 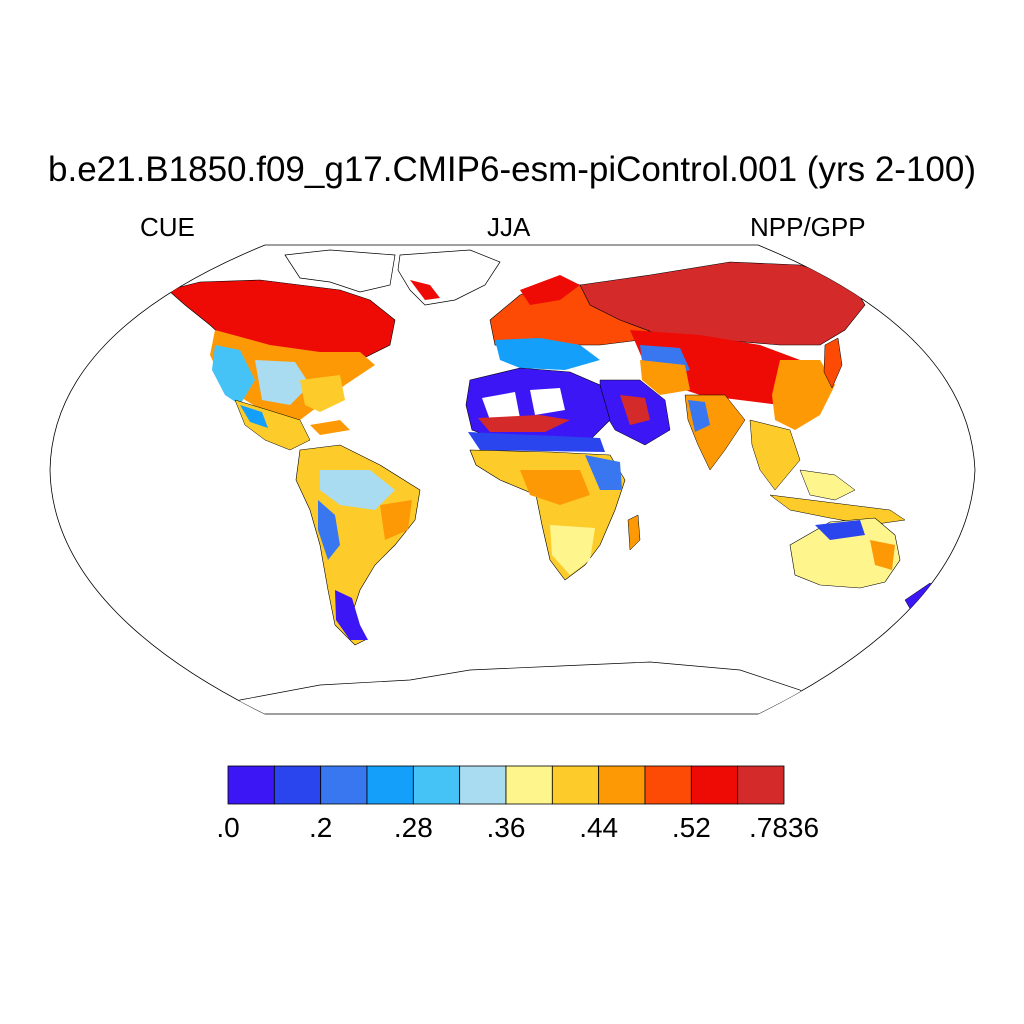 What do you see at coordinates (320, 827) in the screenshot?
I see `colorbar-tick-label: .2` at bounding box center [320, 827].